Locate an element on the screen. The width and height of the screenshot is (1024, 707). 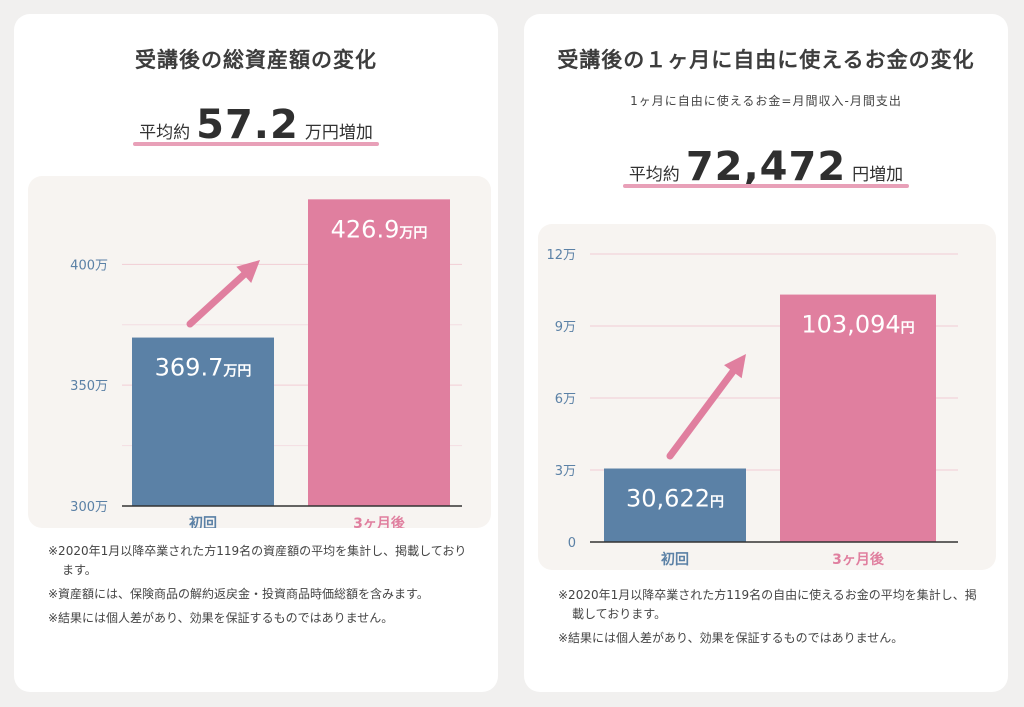
headline-number: 72,472 is located at coordinates (766, 167).